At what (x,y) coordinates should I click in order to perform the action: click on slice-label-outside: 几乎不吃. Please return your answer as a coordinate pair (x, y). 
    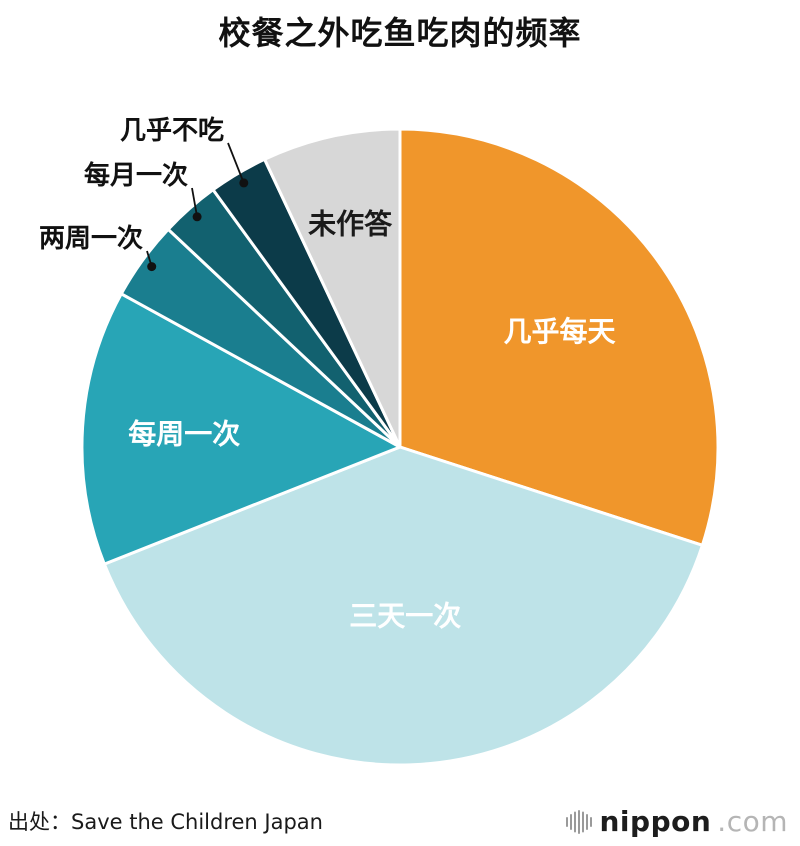
    Looking at the image, I should click on (172, 131).